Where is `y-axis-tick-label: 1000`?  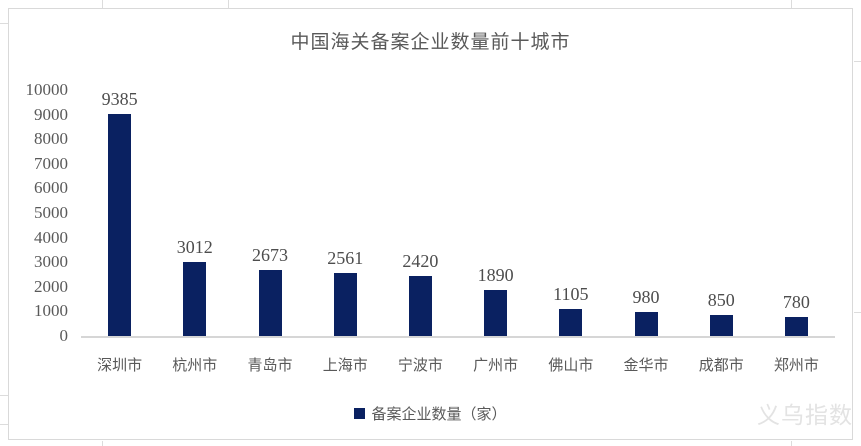
y-axis-tick-label: 1000 is located at coordinates (51, 311).